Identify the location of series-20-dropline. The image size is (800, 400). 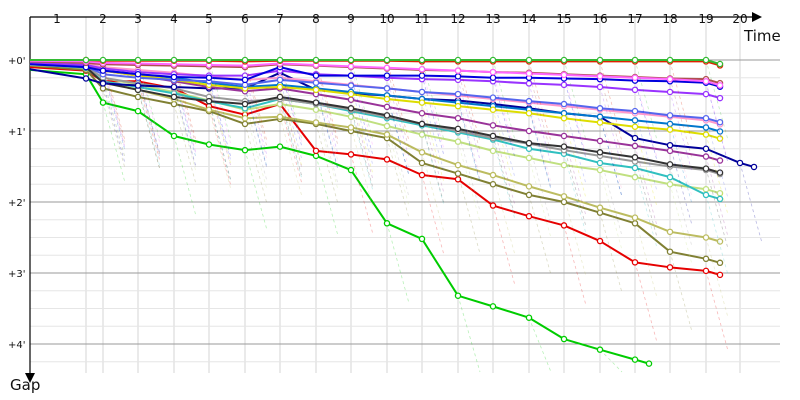
(433, 100).